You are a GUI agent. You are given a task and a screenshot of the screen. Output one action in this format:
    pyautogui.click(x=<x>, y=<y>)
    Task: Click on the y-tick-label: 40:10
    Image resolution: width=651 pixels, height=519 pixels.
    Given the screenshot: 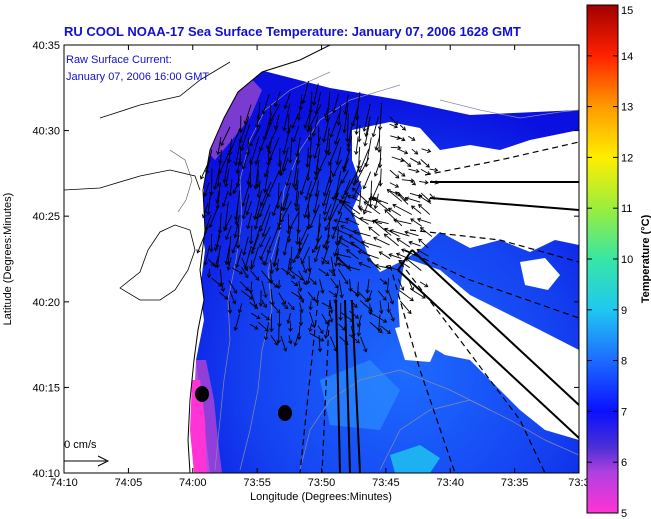 What is the action you would take?
    pyautogui.click(x=46, y=474)
    